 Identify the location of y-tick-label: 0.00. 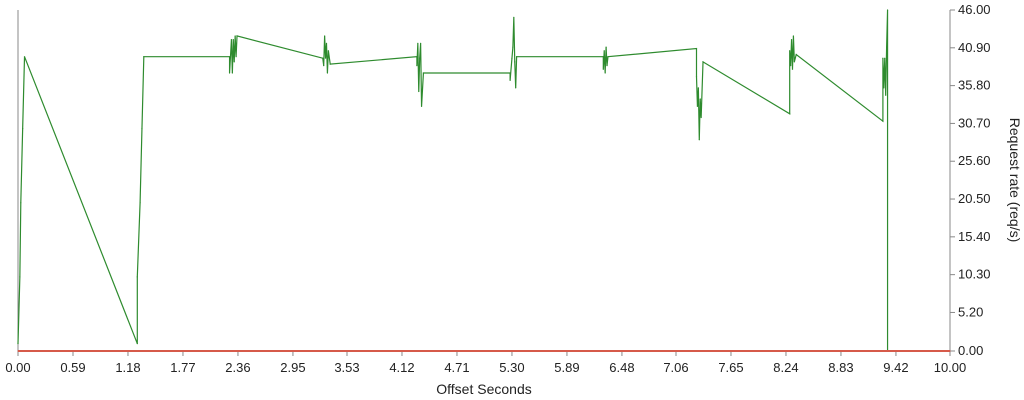
(970, 350).